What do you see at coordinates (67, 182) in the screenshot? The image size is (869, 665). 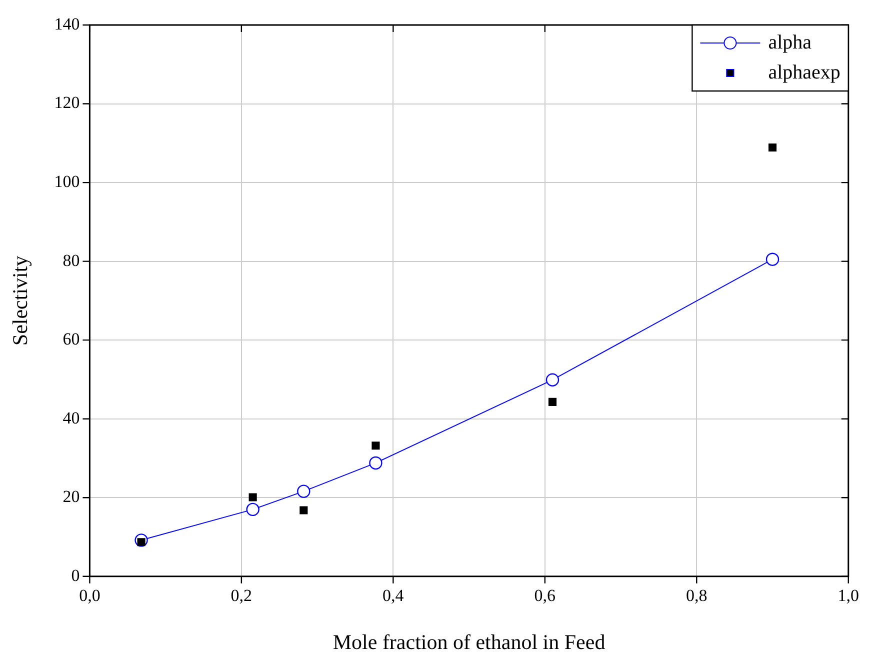 I see `y-tick-label: 100` at bounding box center [67, 182].